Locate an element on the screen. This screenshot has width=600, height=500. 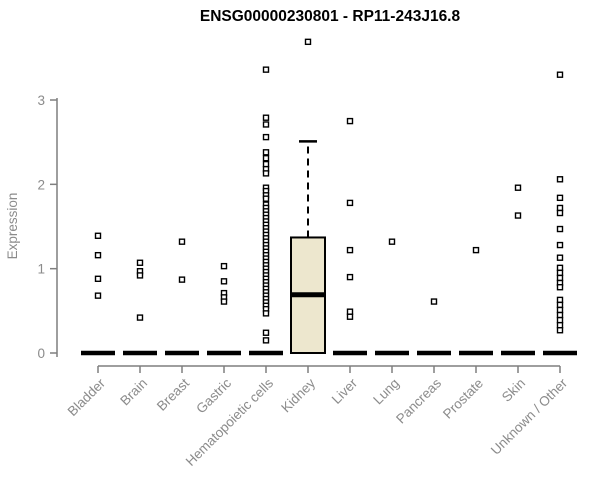
x-category-label: Liver is located at coordinates (345, 391).